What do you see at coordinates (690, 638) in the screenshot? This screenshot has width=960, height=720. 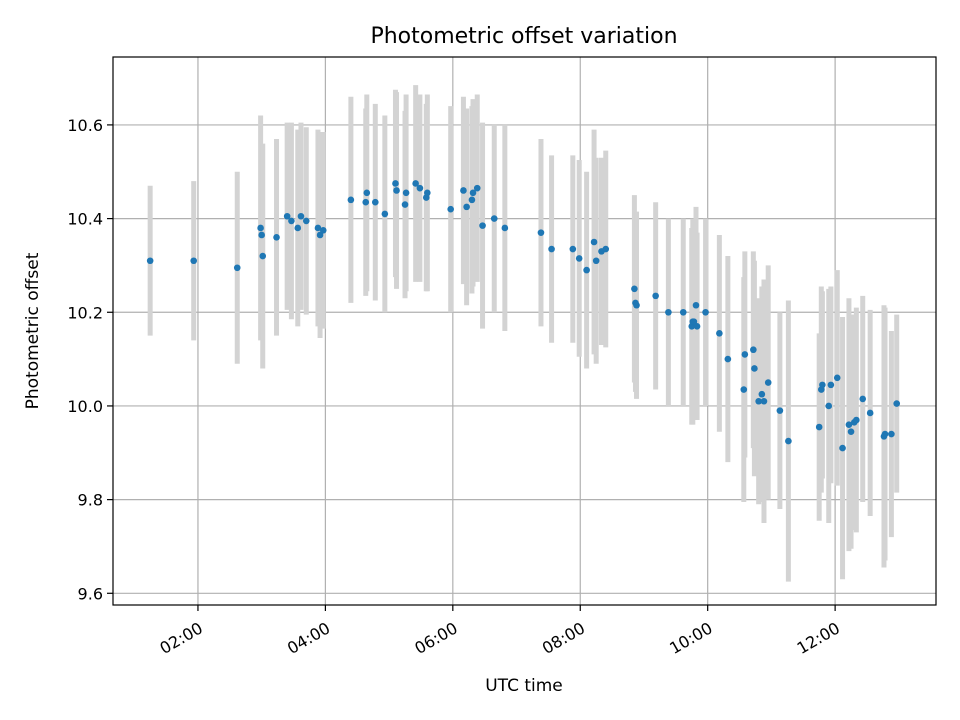 I see `x-tick-label: 10:00` at bounding box center [690, 638].